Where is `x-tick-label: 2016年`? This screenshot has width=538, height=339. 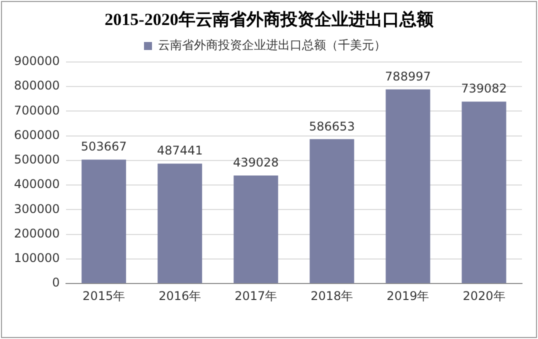 x-tick-label: 2016年 is located at coordinates (180, 295).